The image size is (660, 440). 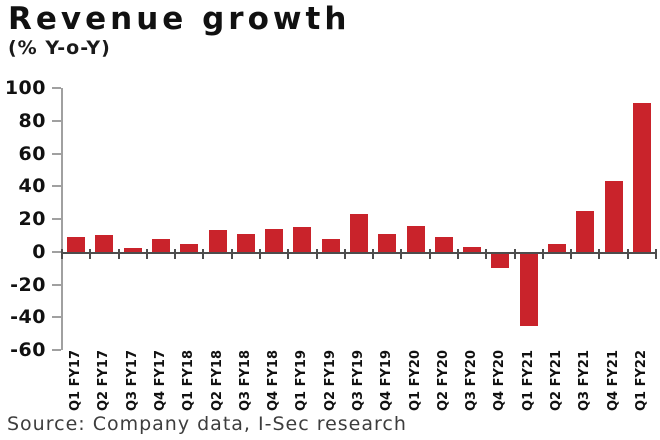 What do you see at coordinates (217, 380) in the screenshot?
I see `x-tick-label: Q2 FY18` at bounding box center [217, 380].